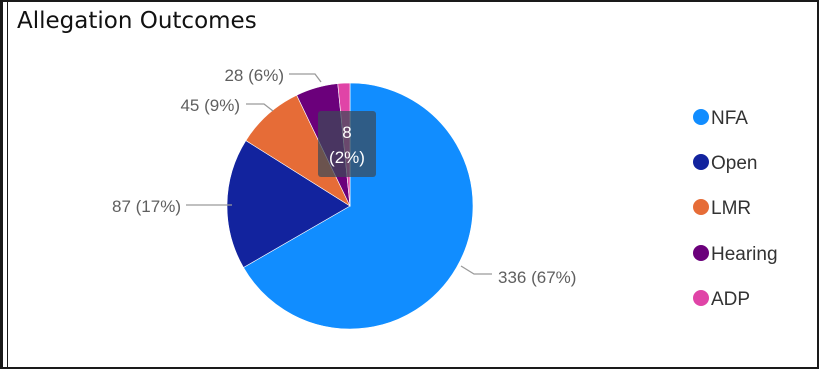 The image size is (819, 369). I want to click on chart-title: Allegation Outcomes, so click(137, 21).